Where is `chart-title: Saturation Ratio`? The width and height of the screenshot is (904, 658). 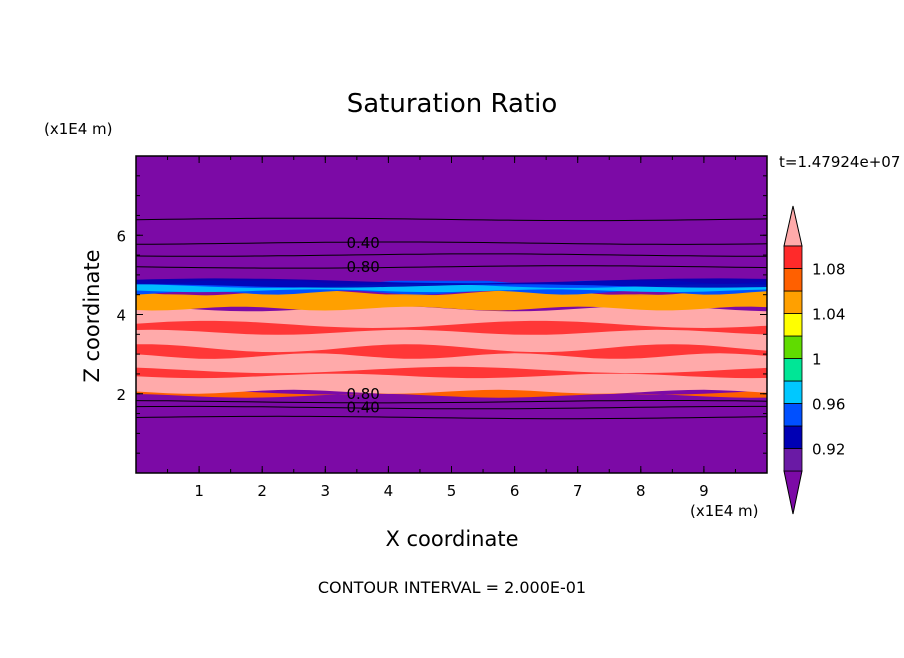
chart-title: Saturation Ratio is located at coordinates (452, 104).